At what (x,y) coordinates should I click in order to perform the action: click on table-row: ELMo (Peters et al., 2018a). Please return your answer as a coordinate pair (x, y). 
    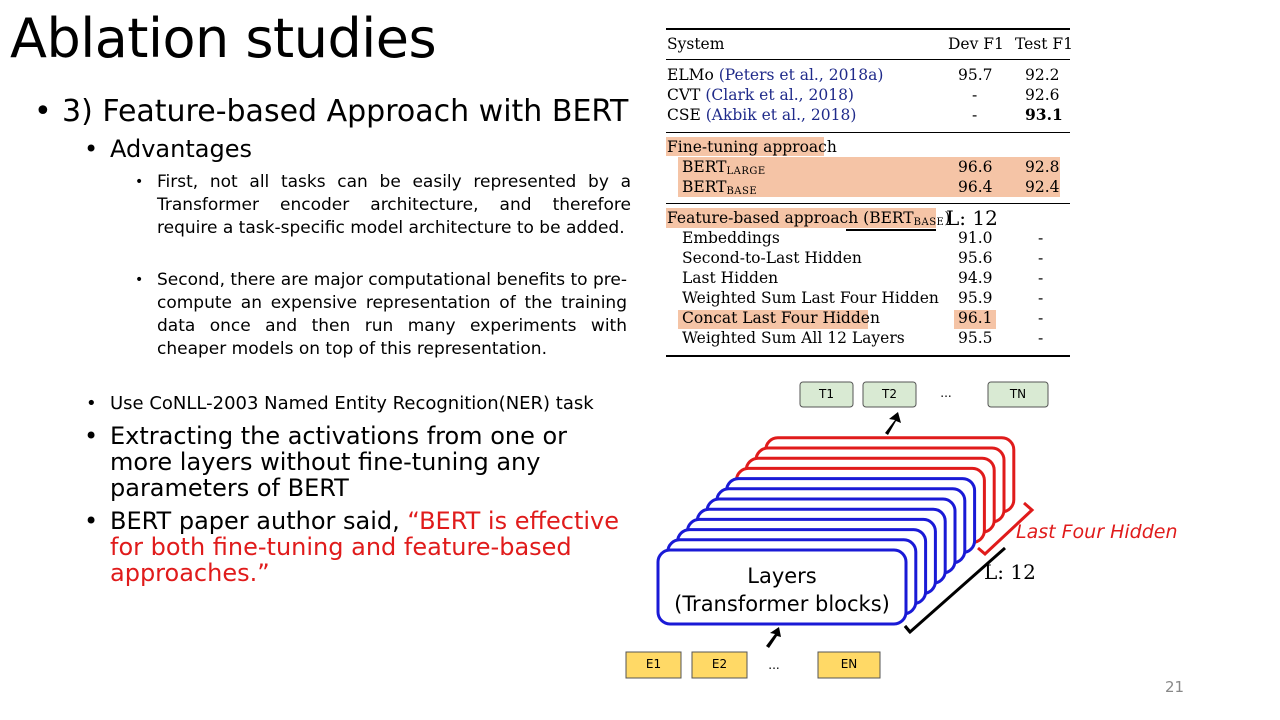
    Looking at the image, I should click on (775, 75).